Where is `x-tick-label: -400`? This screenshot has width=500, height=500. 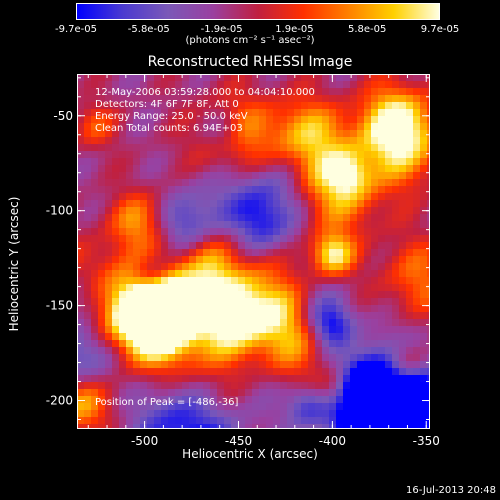
x-tick-label: -400 is located at coordinates (332, 441).